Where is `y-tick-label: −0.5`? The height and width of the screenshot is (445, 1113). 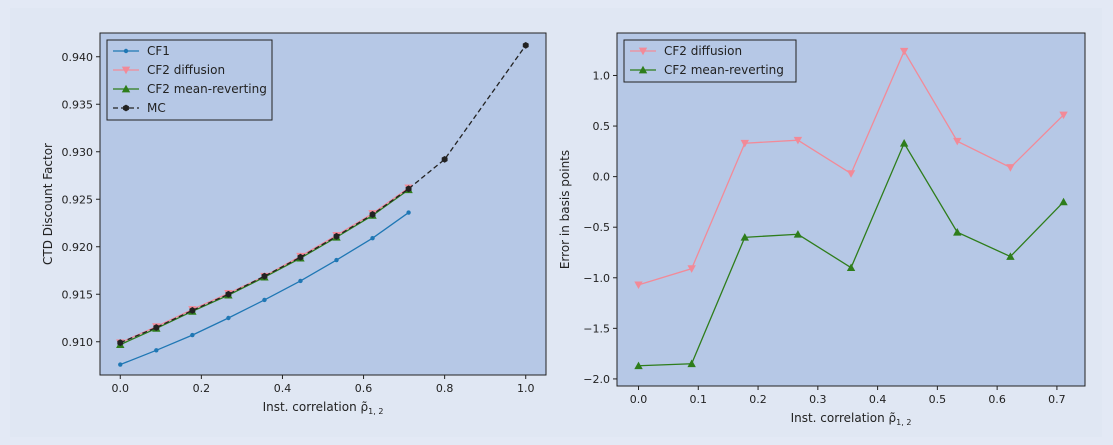
y-tick-label: −0.5 is located at coordinates (596, 227).